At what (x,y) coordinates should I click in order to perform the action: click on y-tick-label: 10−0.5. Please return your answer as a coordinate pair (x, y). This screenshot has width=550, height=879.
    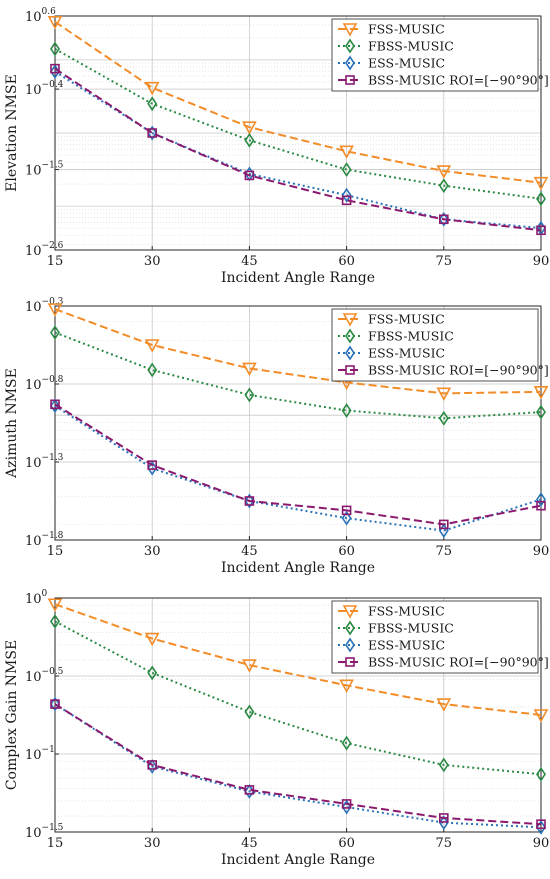
    Looking at the image, I should click on (44, 676).